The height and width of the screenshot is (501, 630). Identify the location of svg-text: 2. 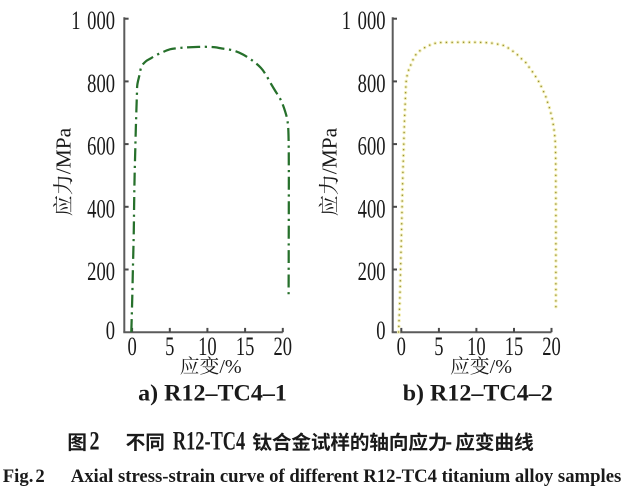
(95, 441).